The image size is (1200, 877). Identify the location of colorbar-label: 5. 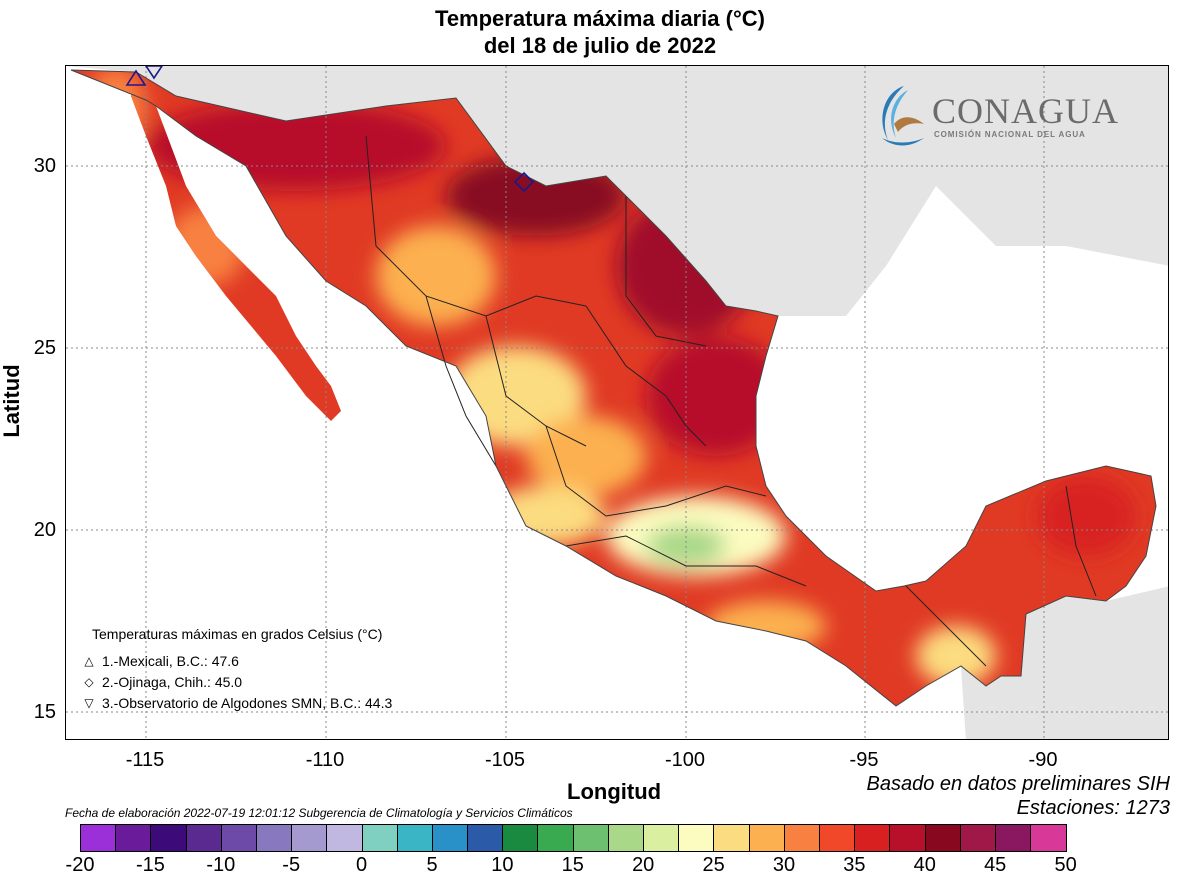
(432, 865).